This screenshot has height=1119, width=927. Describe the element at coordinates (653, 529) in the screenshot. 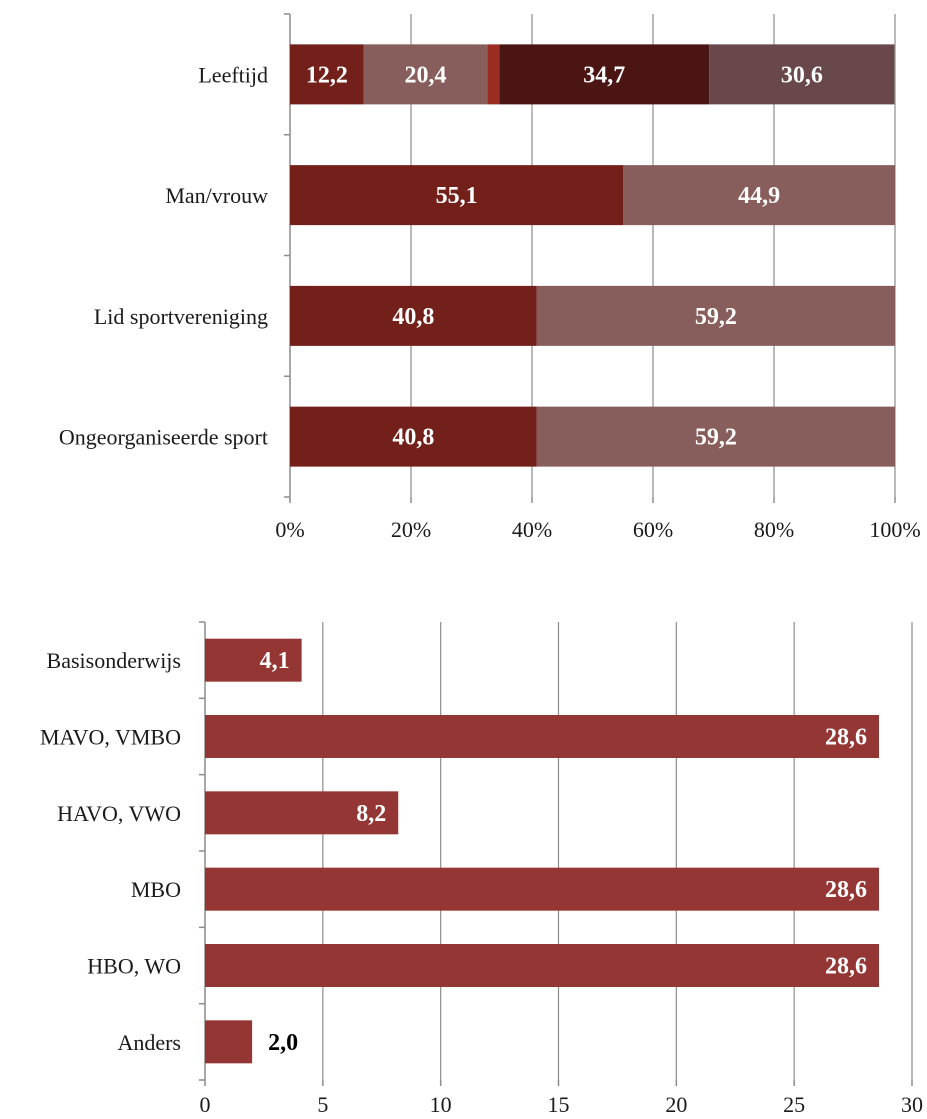

I see `x-tick-label: 60%` at that location.